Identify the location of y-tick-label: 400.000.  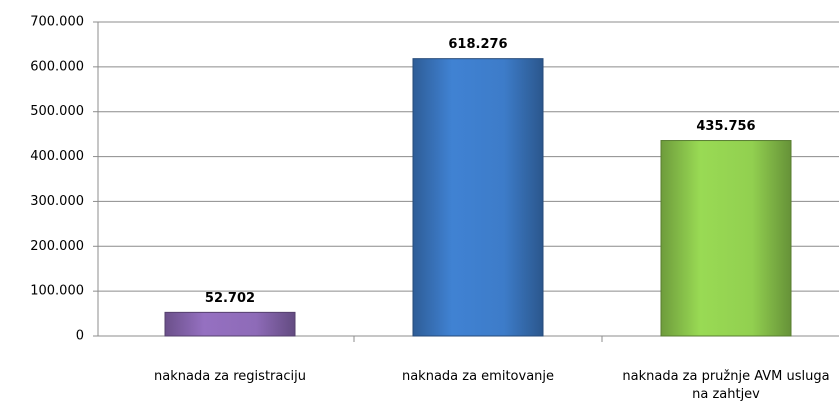
(57, 156).